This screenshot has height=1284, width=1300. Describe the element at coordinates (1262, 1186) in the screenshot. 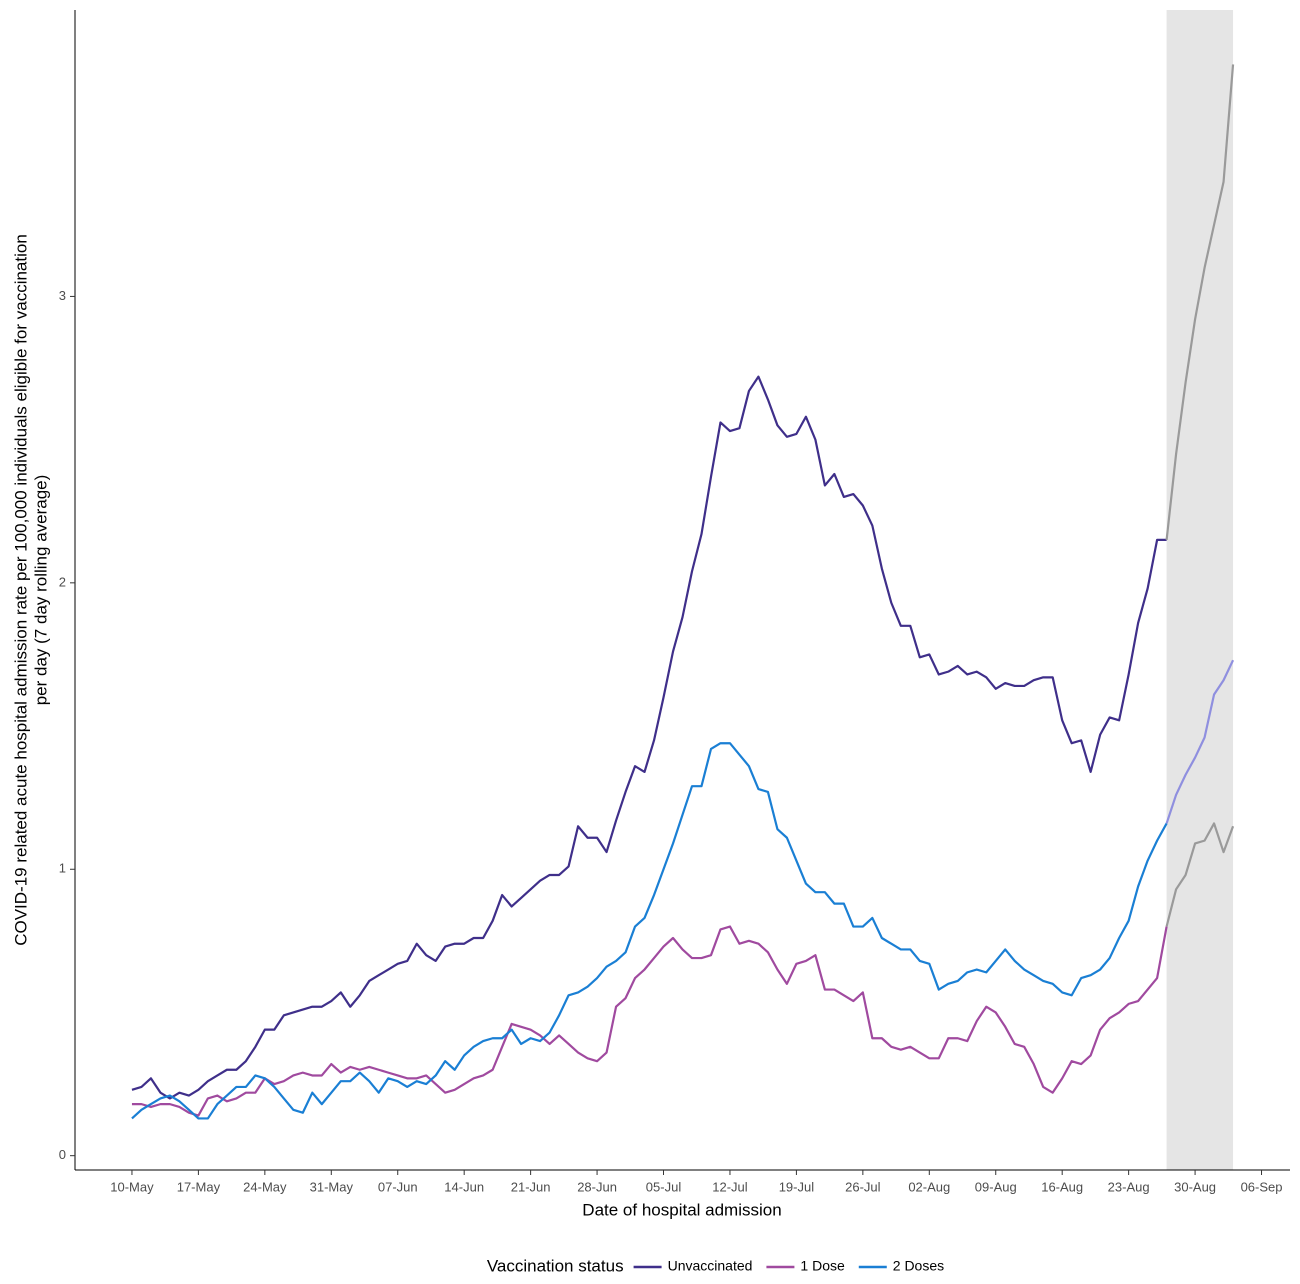

I see `x-tick-label: 06-Sep` at that location.